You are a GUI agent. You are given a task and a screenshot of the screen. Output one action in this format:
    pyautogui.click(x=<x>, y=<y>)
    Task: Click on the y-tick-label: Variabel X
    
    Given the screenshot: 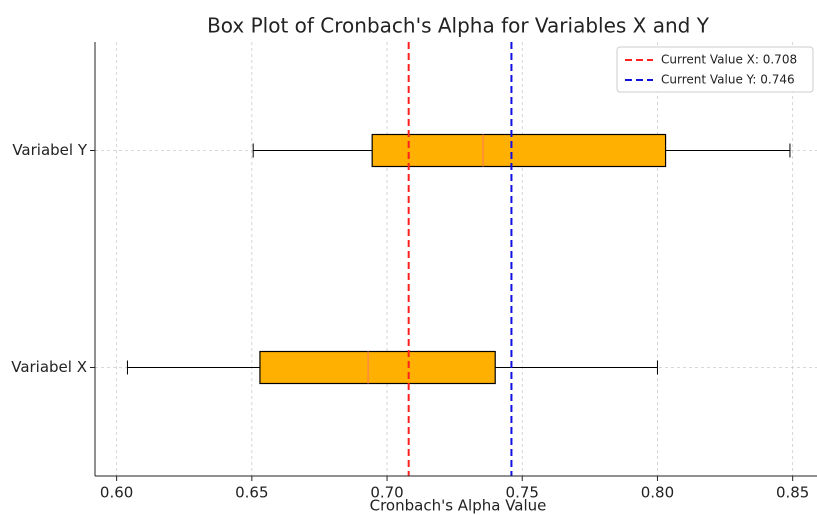 What is the action you would take?
    pyautogui.click(x=49, y=367)
    